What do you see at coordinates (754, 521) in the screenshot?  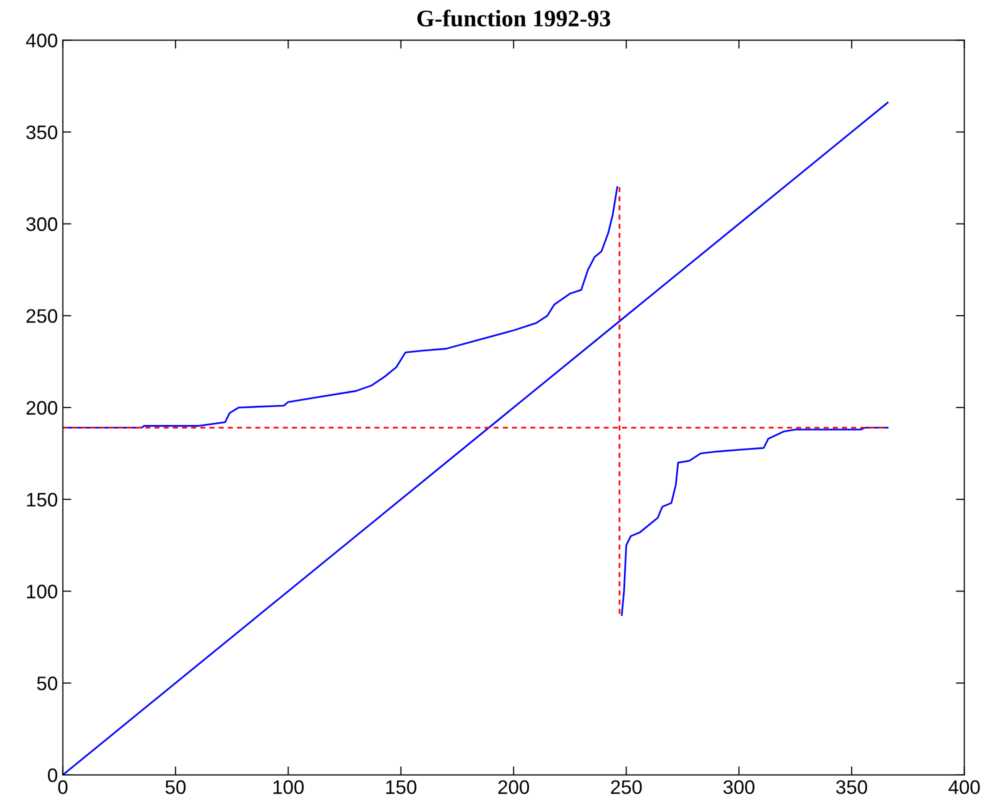 I see `line-series` at bounding box center [754, 521].